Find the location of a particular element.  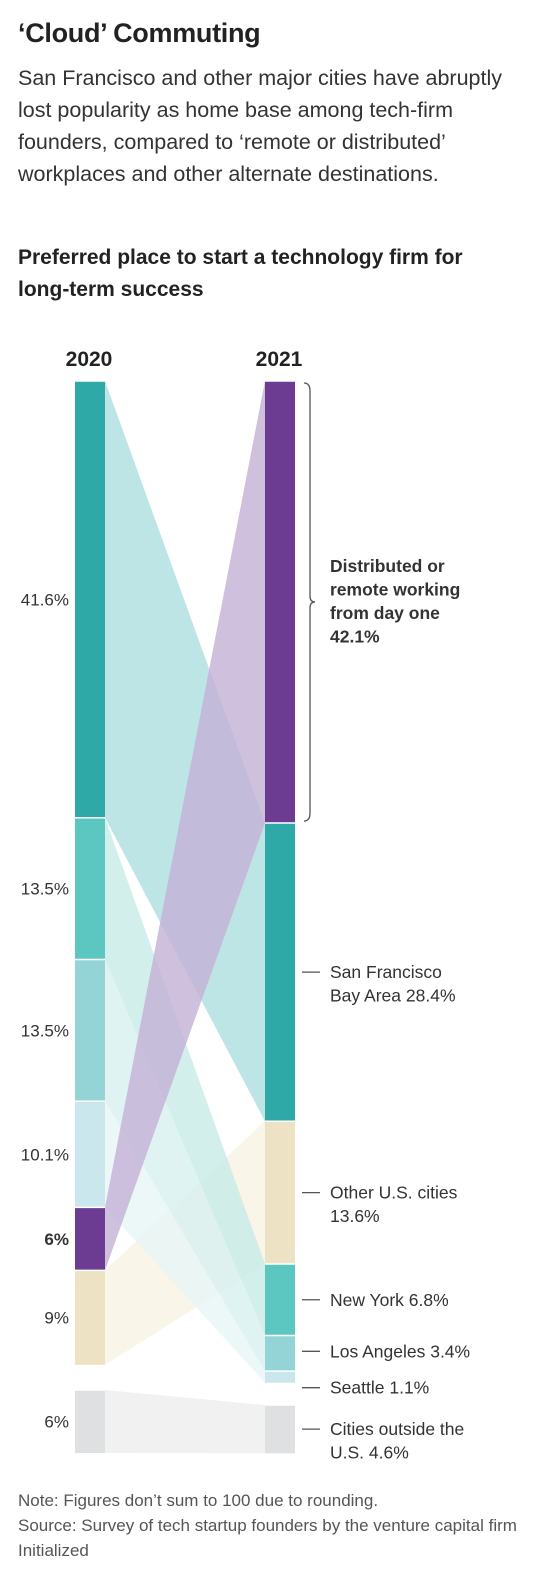

value-label-2020-seattle: 10.1% is located at coordinates (45, 1154).